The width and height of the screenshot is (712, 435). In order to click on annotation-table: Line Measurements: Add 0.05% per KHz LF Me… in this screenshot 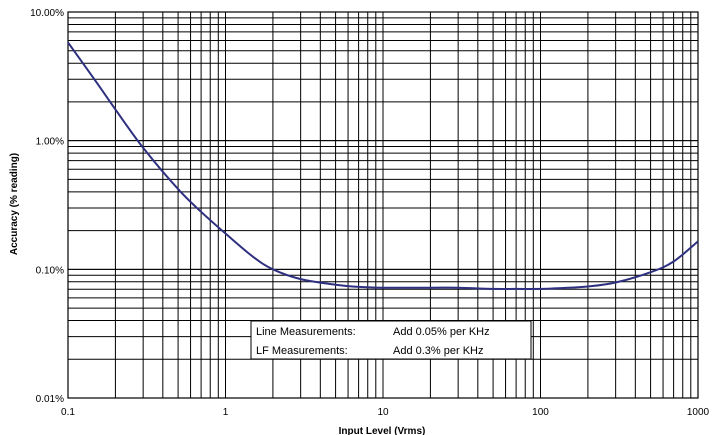, I will do `click(391, 340)`.